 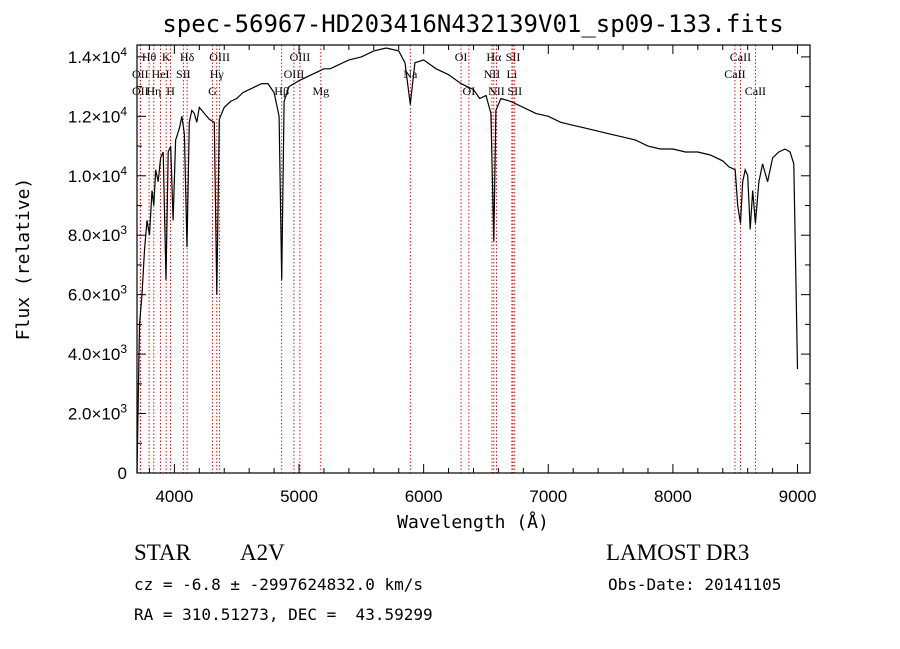 I want to click on line-marker-label: G, so click(x=212, y=91).